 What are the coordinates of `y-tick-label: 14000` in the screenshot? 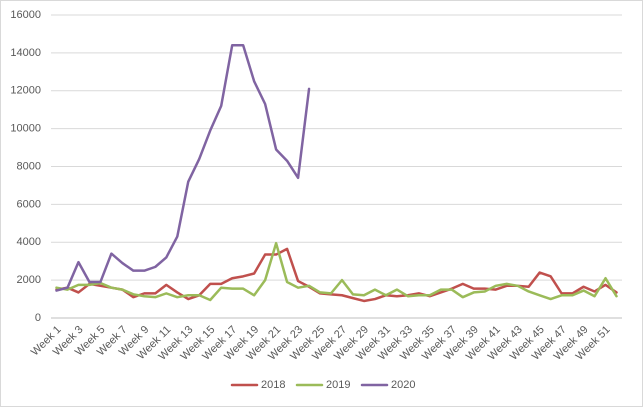 It's located at (25, 53).